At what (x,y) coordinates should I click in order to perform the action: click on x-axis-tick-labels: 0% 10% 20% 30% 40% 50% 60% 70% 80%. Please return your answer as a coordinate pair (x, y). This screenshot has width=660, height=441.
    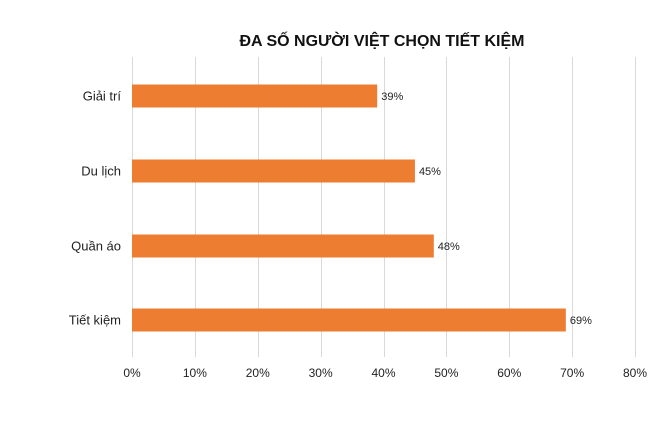
    Looking at the image, I should click on (385, 373).